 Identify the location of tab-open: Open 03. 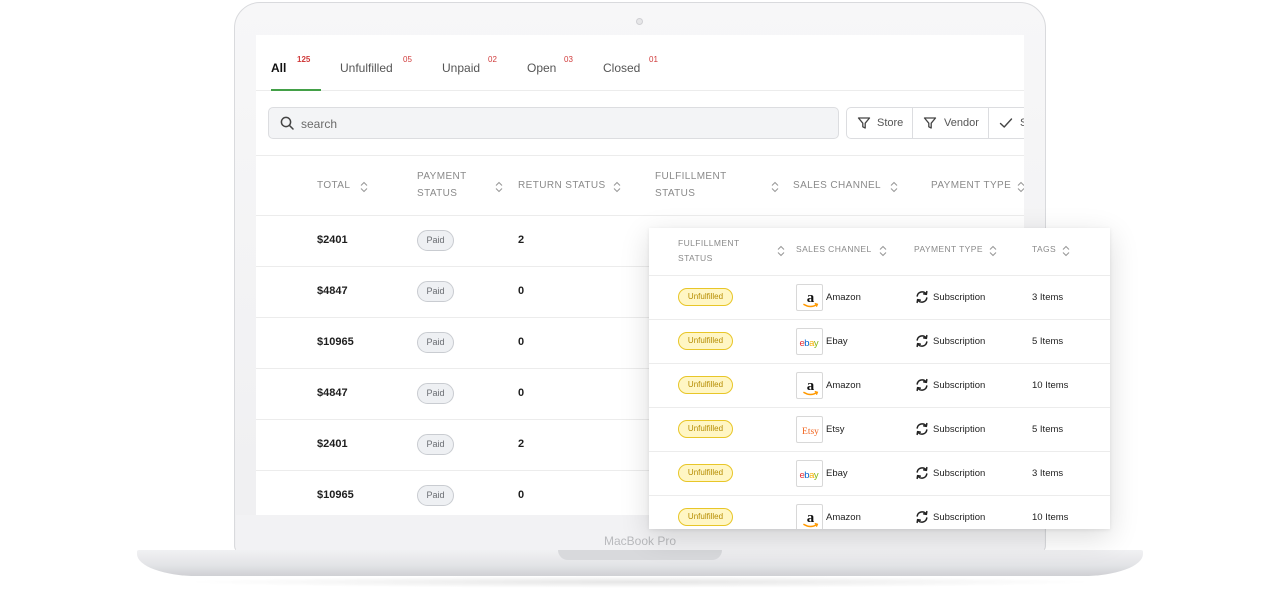
(550, 65).